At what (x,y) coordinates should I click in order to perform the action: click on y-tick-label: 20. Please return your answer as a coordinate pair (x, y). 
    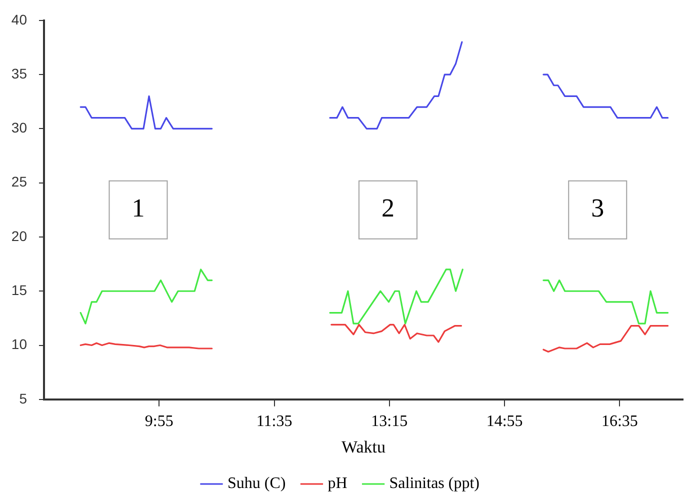
    Looking at the image, I should click on (19, 236).